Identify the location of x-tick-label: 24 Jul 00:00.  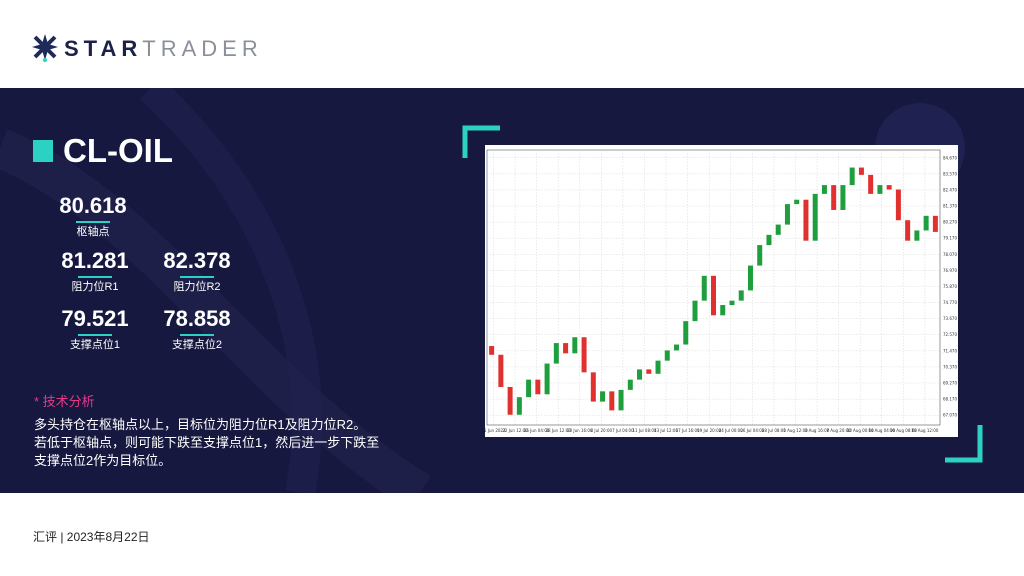
(731, 430).